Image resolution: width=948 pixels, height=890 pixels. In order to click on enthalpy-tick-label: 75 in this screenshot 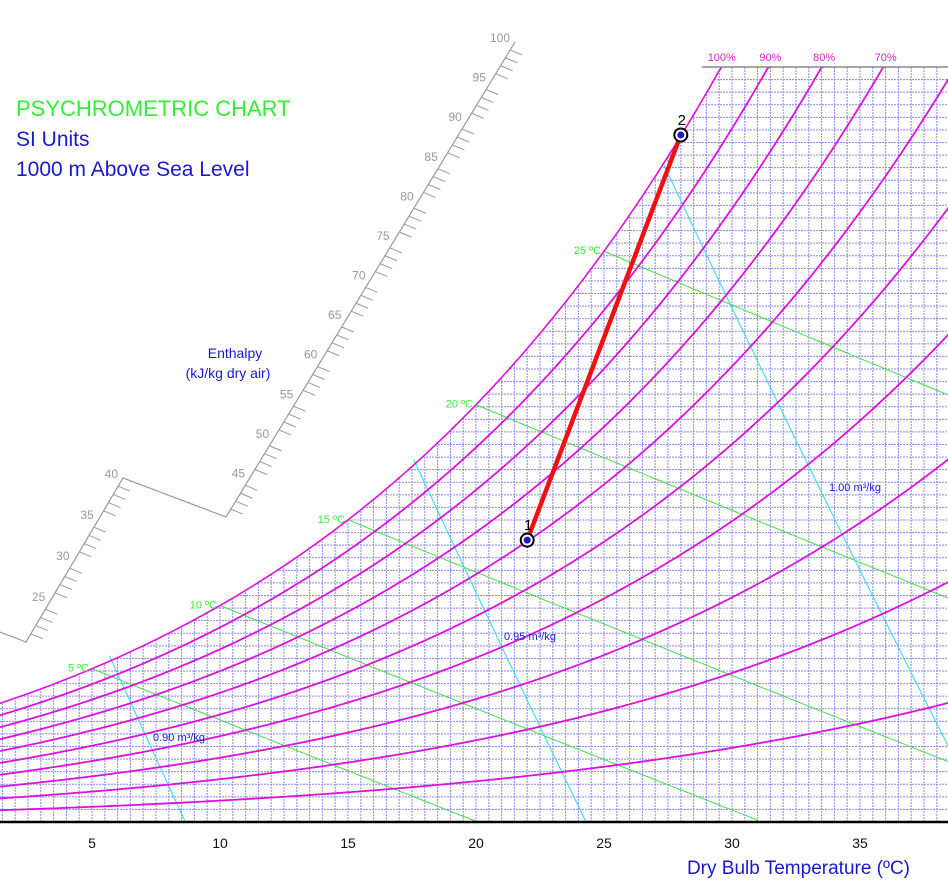, I will do `click(383, 236)`.